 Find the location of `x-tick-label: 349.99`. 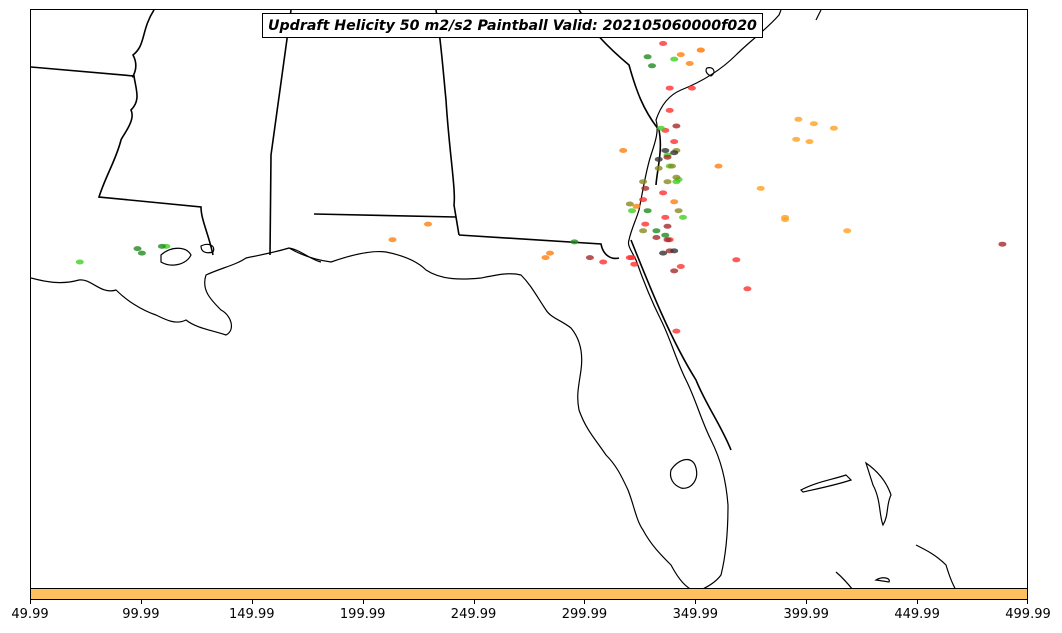

x-tick-label: 349.99 is located at coordinates (695, 614).